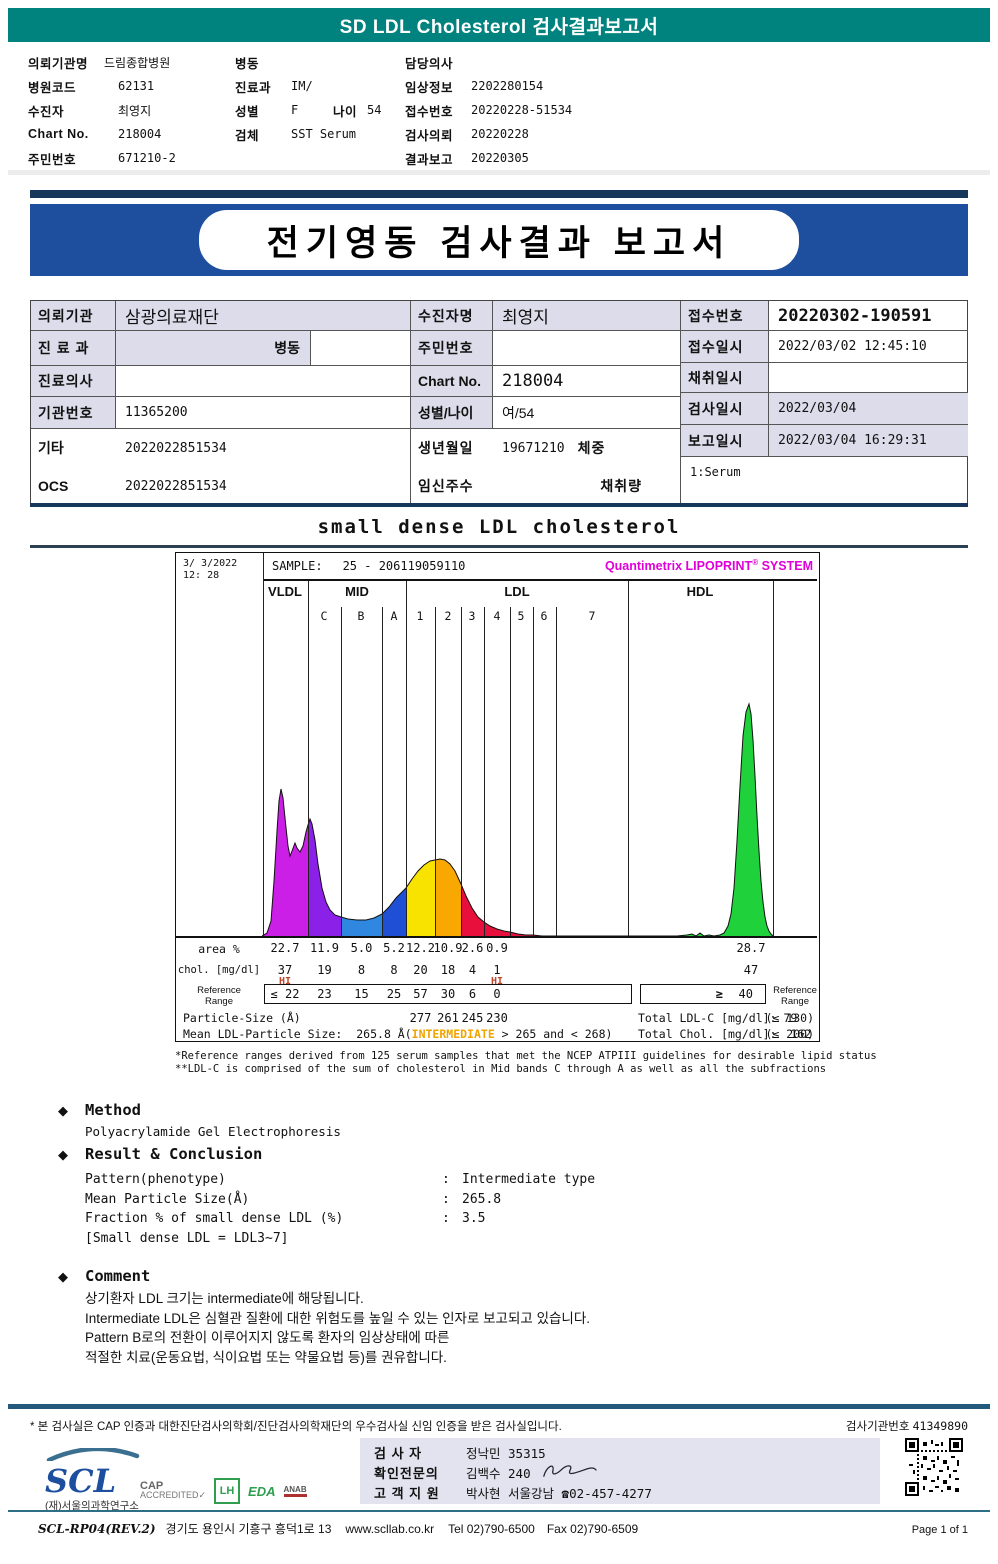 Image resolution: width=998 pixels, height=1564 pixels. Describe the element at coordinates (824, 347) in the screenshot. I see `table-row: 접수일시 2022/03/02 12:45:10` at that location.